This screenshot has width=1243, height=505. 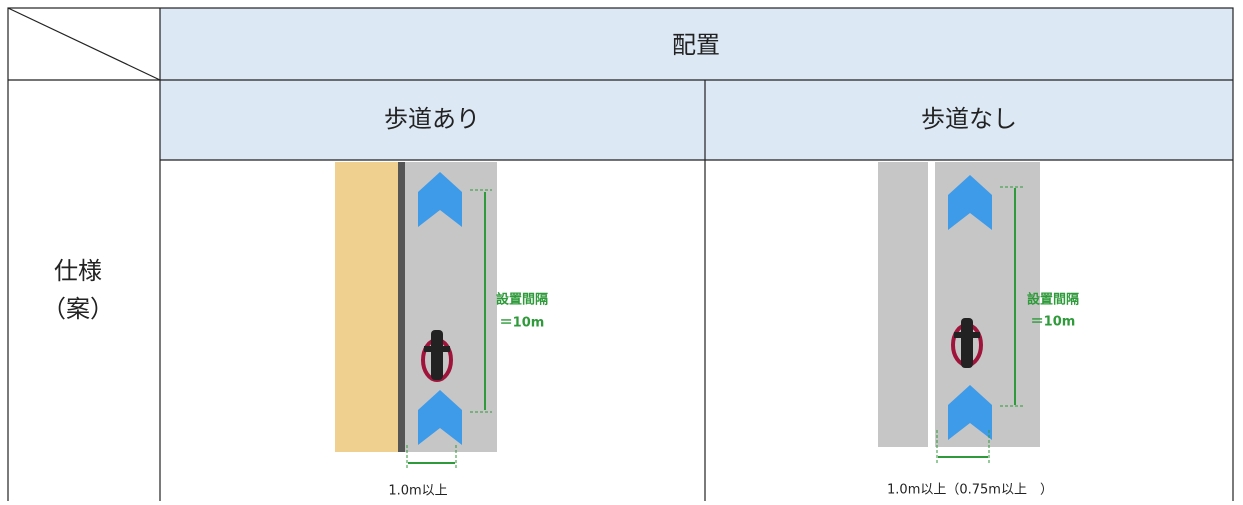 What do you see at coordinates (432, 119) in the screenshot?
I see `column-header: 歩道あり` at bounding box center [432, 119].